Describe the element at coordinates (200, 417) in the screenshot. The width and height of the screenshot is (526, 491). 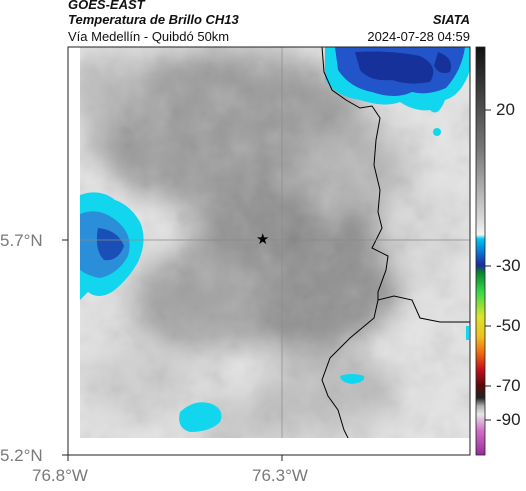
I see `cold-cloud-south` at that location.